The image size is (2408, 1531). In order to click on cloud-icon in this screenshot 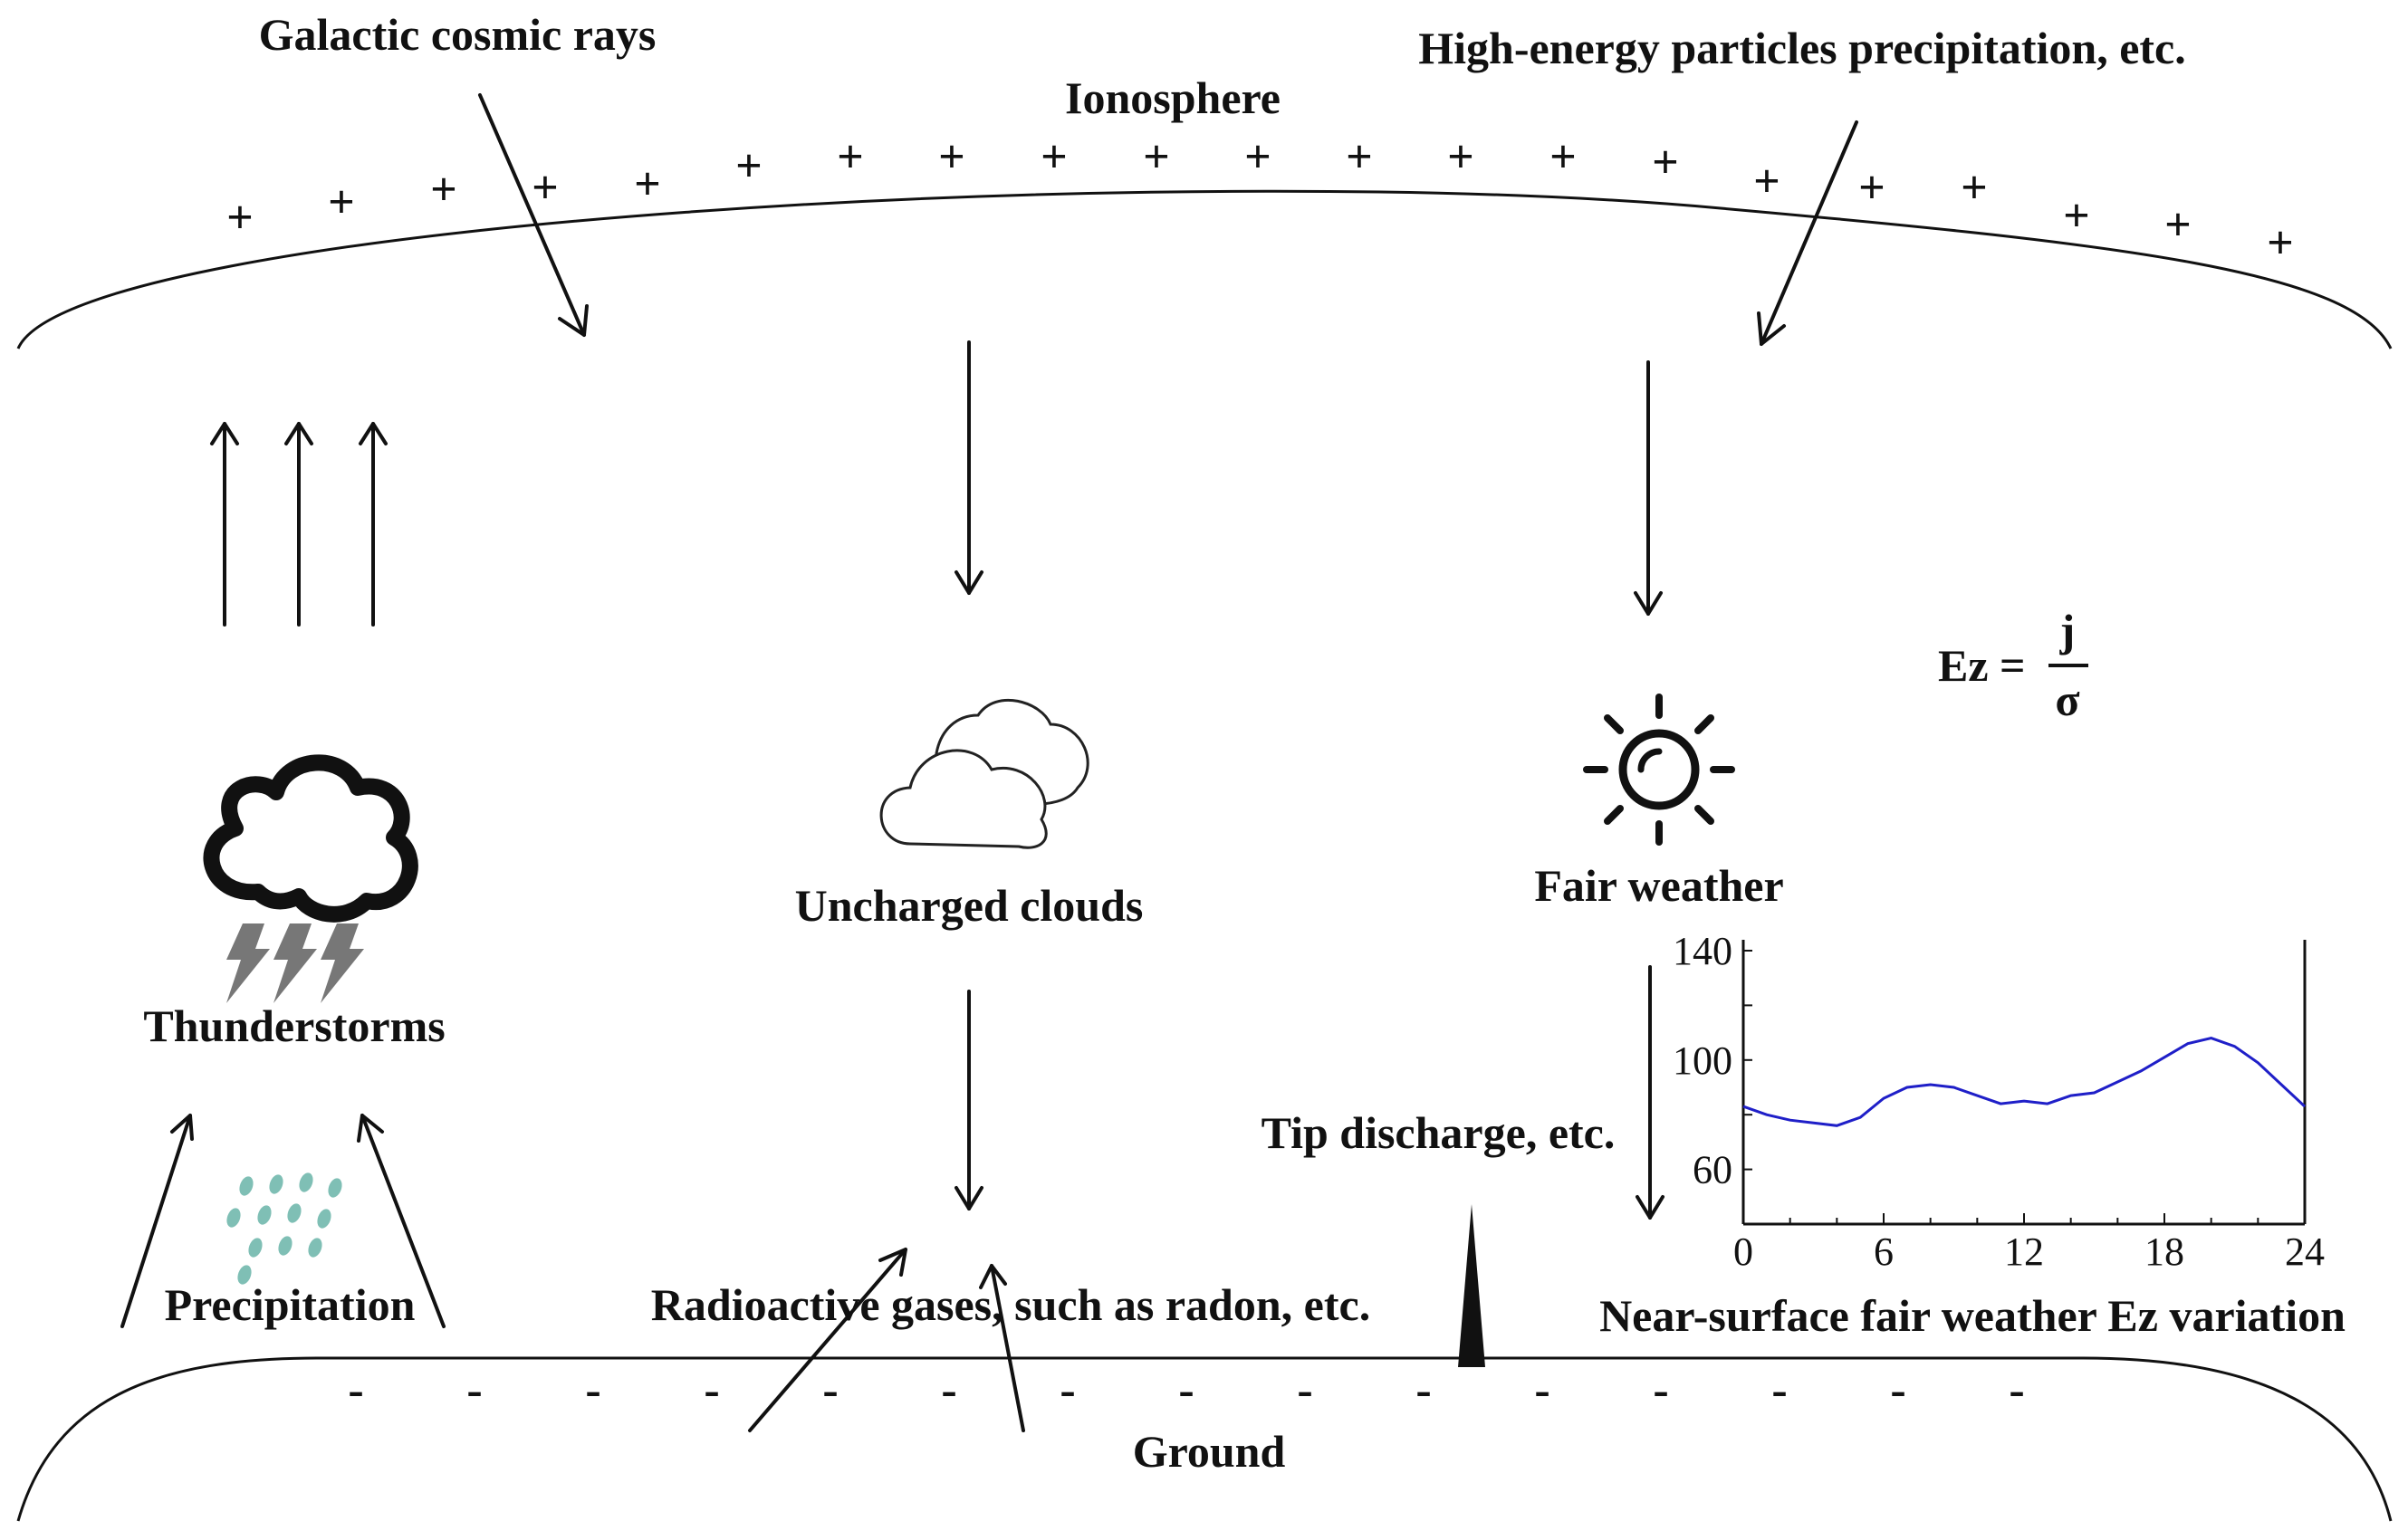, I will do `click(984, 773)`.